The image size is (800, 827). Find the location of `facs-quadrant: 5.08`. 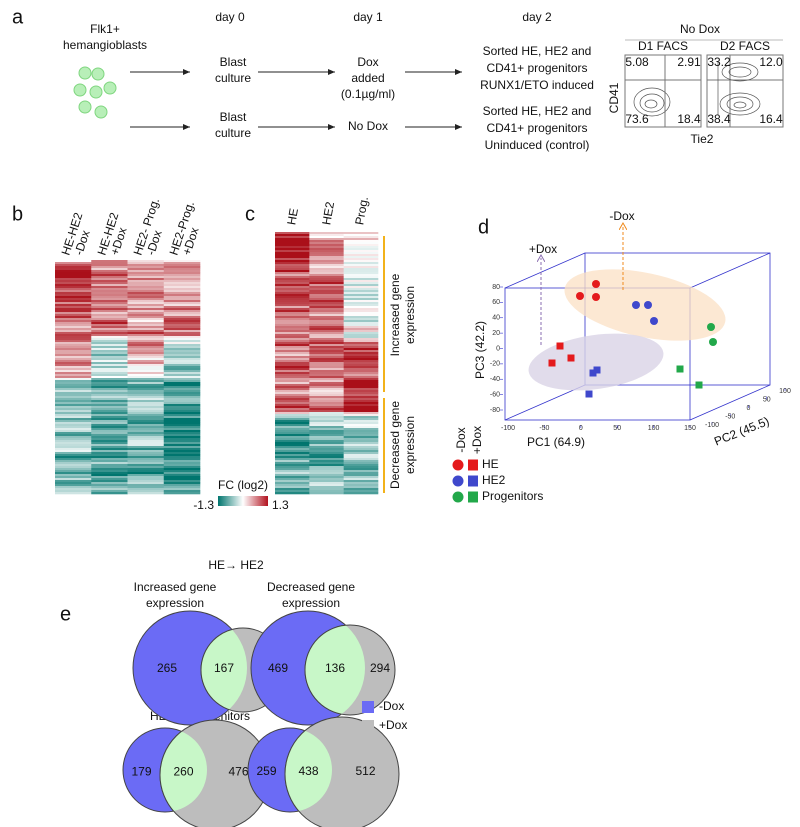

facs-quadrant: 5.08 is located at coordinates (637, 62).